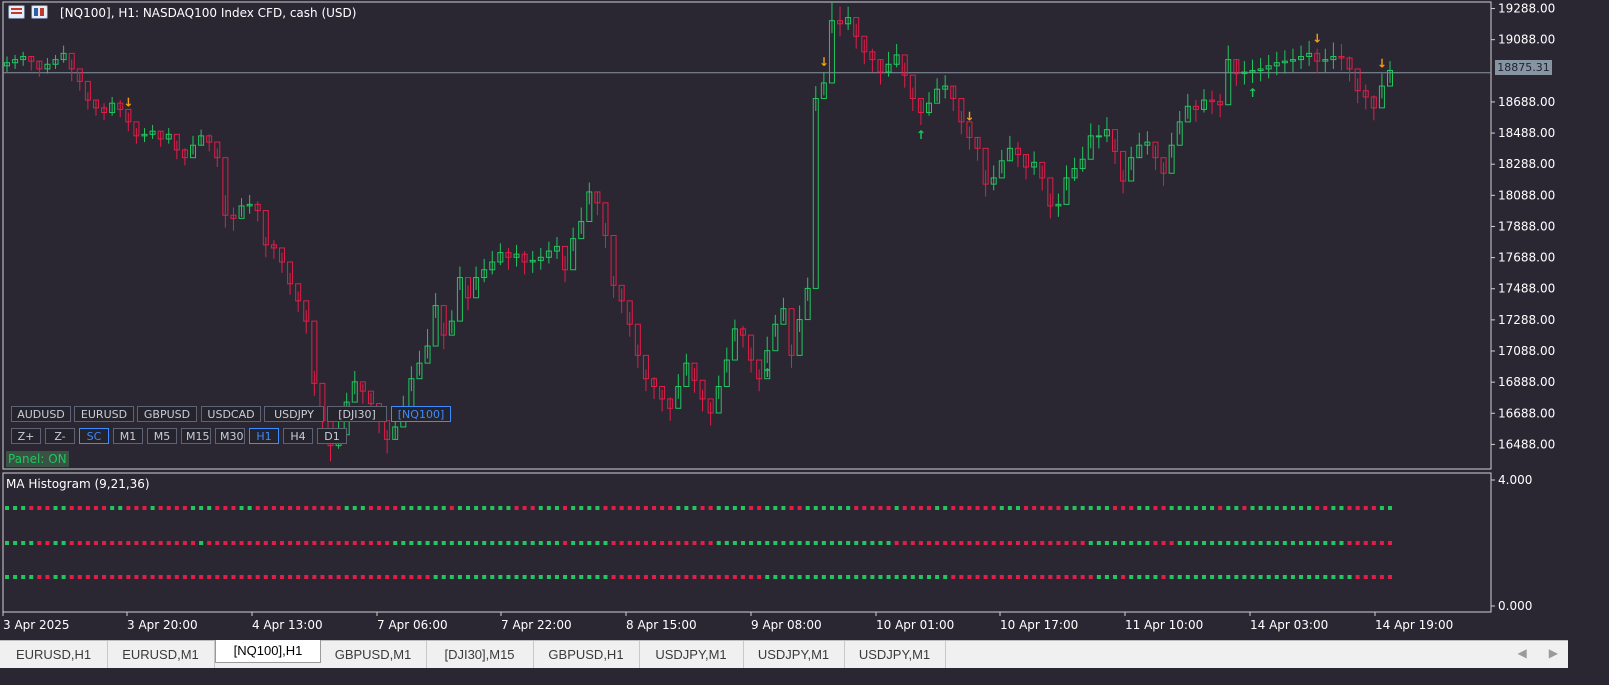  I want to click on timeframe-m1-button: M1, so click(128, 436).